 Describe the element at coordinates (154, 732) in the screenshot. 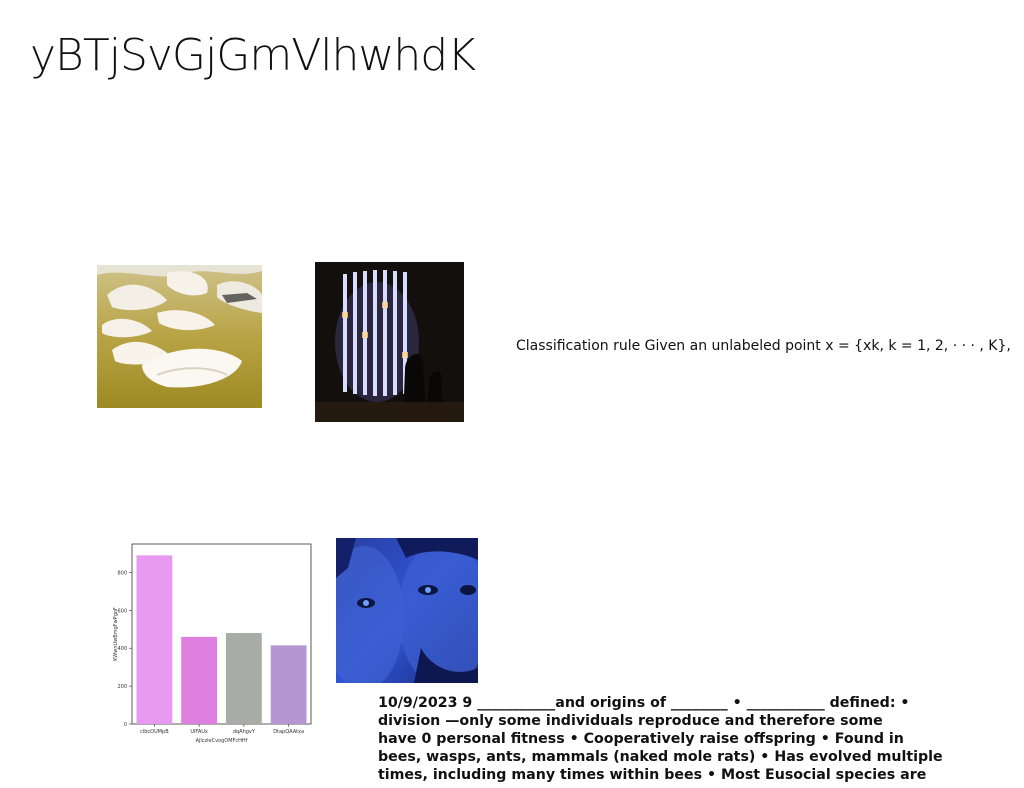

I see `x-tick-label: clbcOUMpB` at that location.